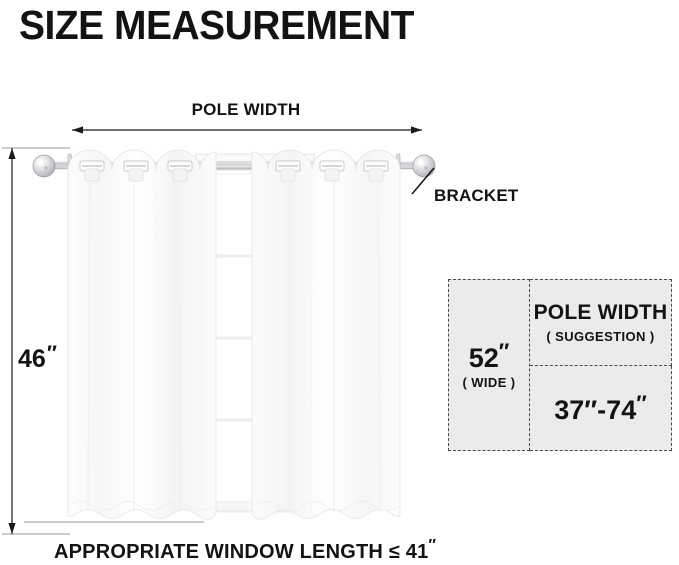 Image resolution: width=679 pixels, height=565 pixels. What do you see at coordinates (600, 336) in the screenshot?
I see `spec-pole-sublabel: ( SUGGESTION )` at bounding box center [600, 336].